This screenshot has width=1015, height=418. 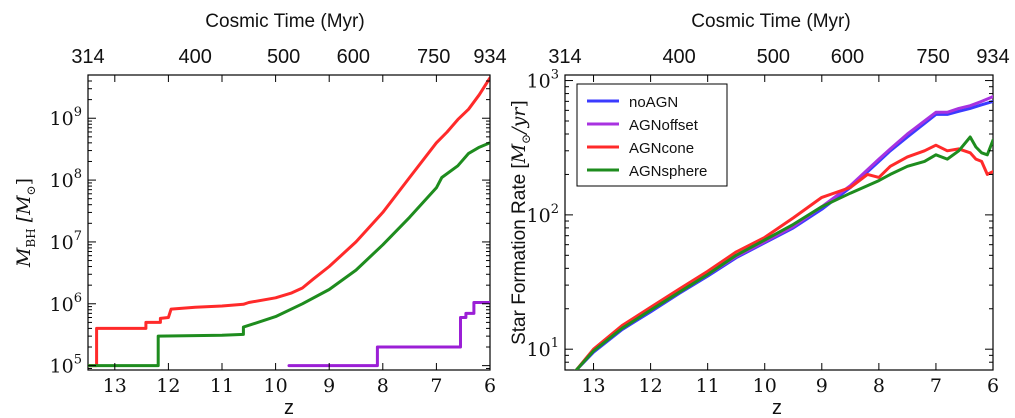 What do you see at coordinates (664, 125) in the screenshot?
I see `legend-label-agnoffset: AGNoffset` at bounding box center [664, 125].